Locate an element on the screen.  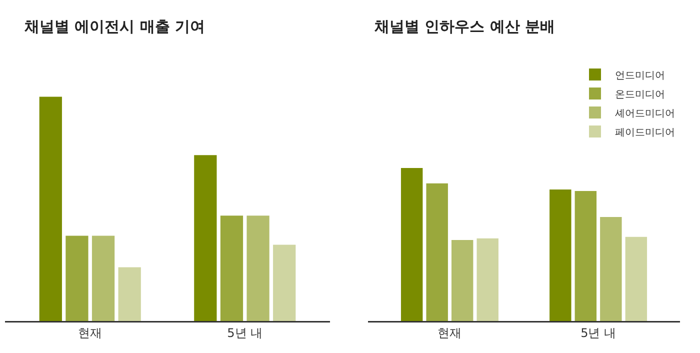
legend-label: 셰어드미디어 is located at coordinates (645, 114).